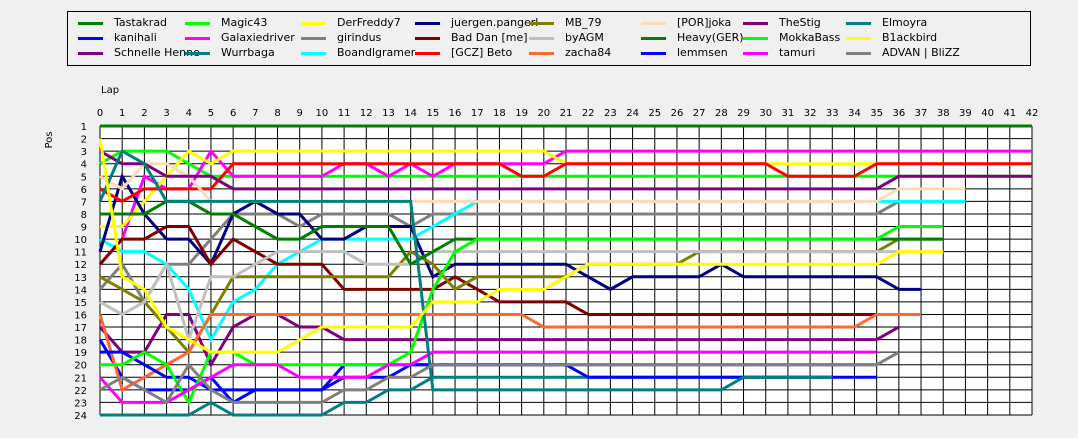 The image size is (1078, 438). Describe the element at coordinates (80, 353) in the screenshot. I see `y-tick-label: 19` at that location.